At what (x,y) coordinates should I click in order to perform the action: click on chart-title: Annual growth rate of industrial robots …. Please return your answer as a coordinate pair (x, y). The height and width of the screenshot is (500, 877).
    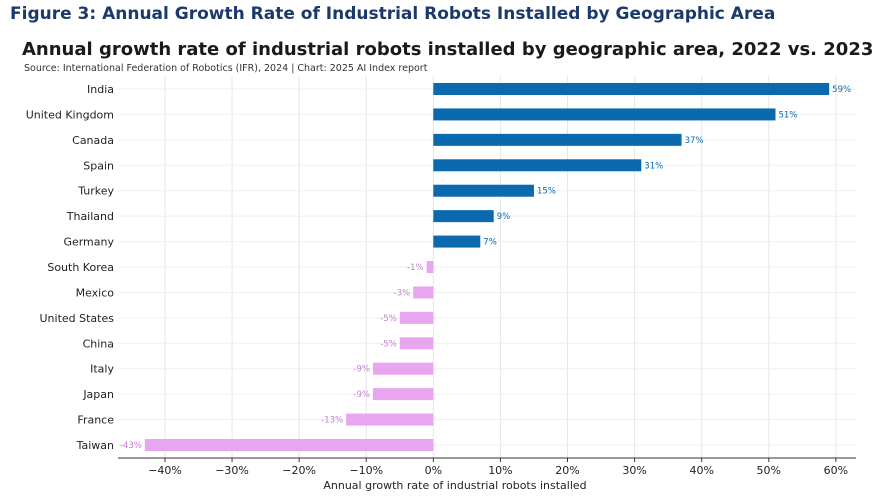
    Looking at the image, I should click on (448, 49).